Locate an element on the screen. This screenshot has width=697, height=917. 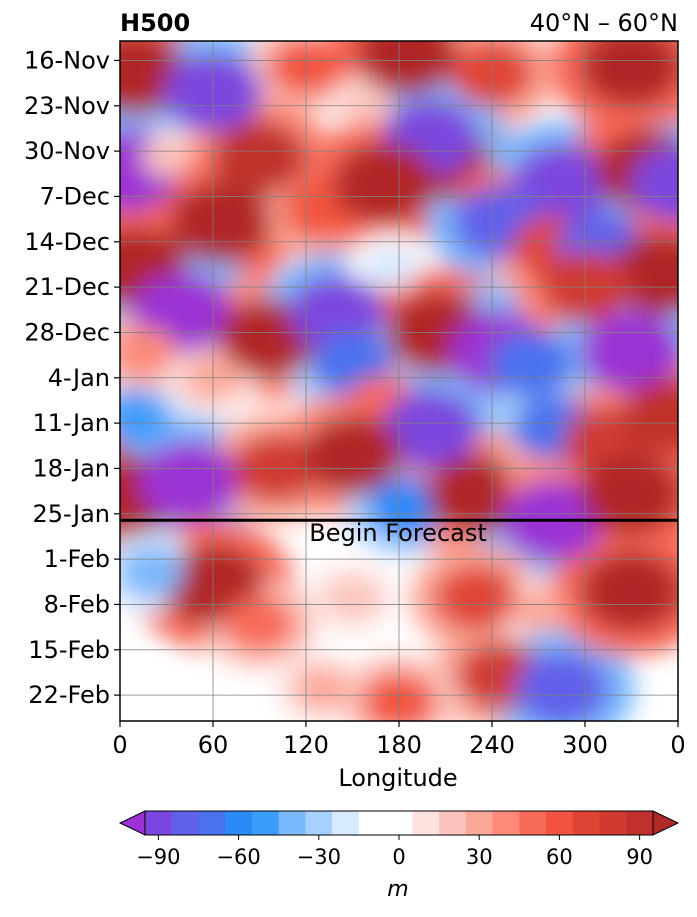
colorbar-extend-low is located at coordinates (132, 823).